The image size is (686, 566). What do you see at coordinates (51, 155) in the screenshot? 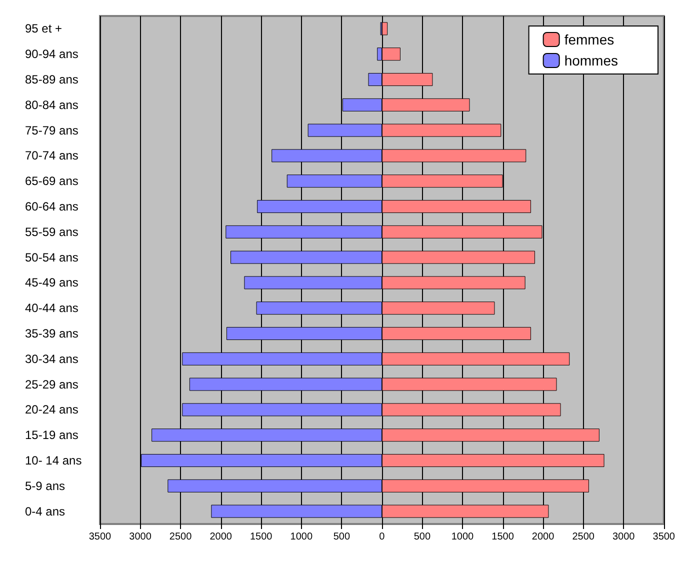
I see `y-tick-label: 70-74 ans` at bounding box center [51, 155].